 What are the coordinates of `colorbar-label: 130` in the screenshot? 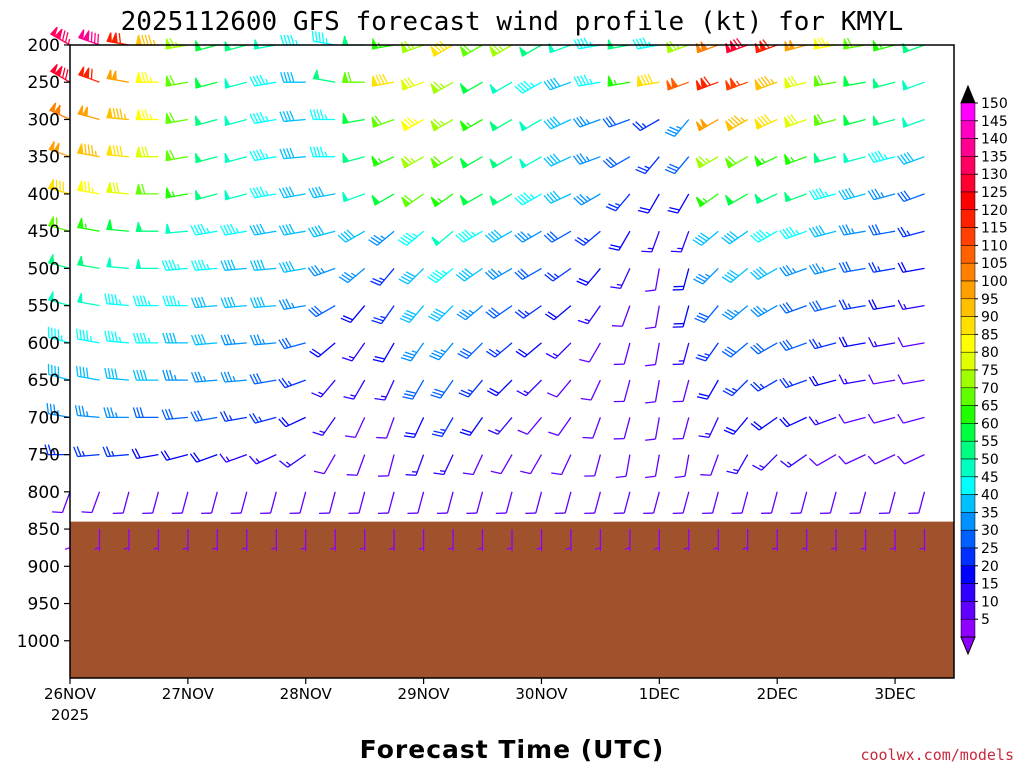 It's located at (994, 175).